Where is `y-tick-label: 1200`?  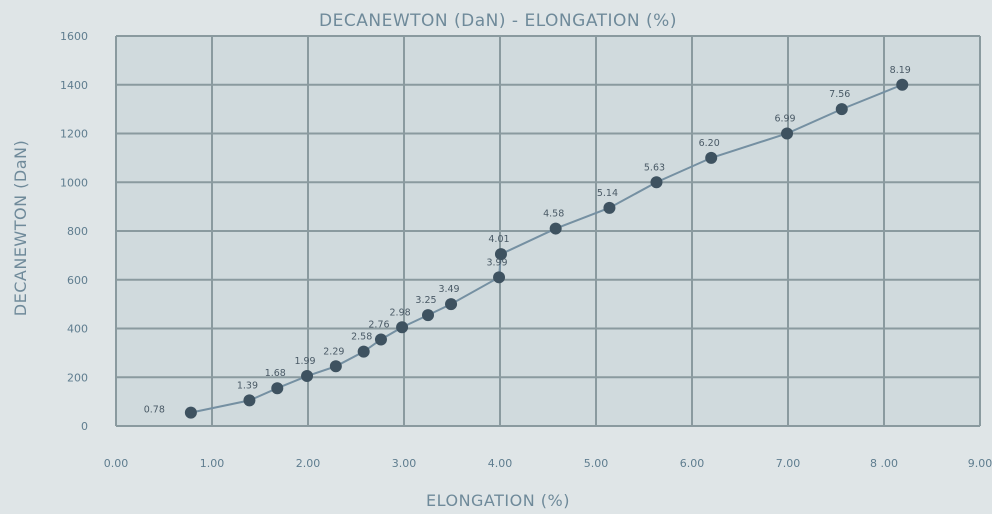
y-tick-label: 1200 is located at coordinates (74, 134).